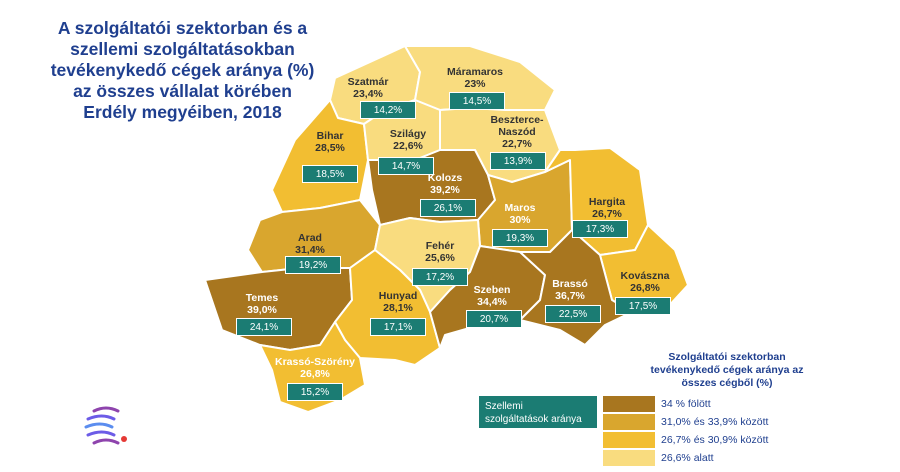 Image resolution: width=900 pixels, height=472 pixels. I want to click on label-temes: Temes 39,0%, so click(262, 304).